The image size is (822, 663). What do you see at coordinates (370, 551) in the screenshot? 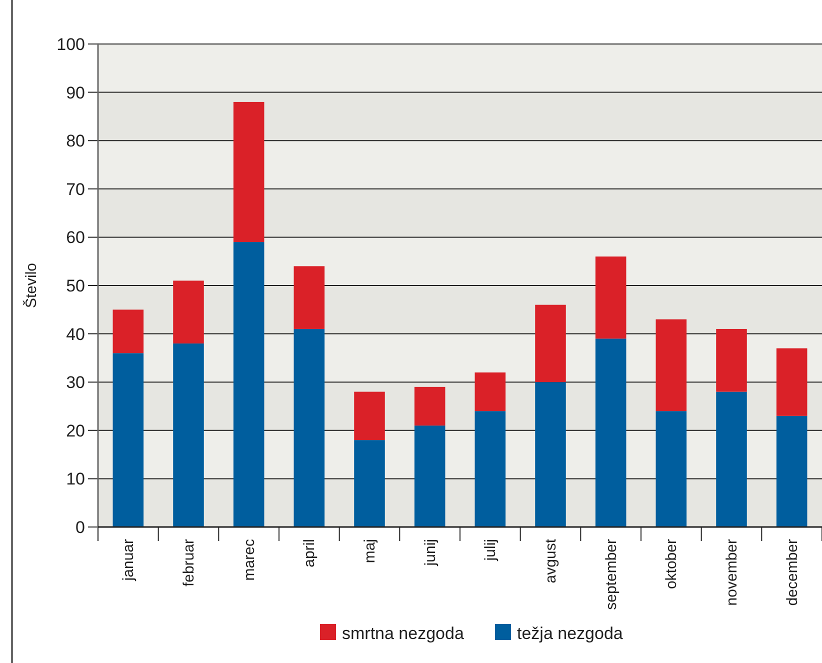
I see `x-tick-label: maj` at bounding box center [370, 551].